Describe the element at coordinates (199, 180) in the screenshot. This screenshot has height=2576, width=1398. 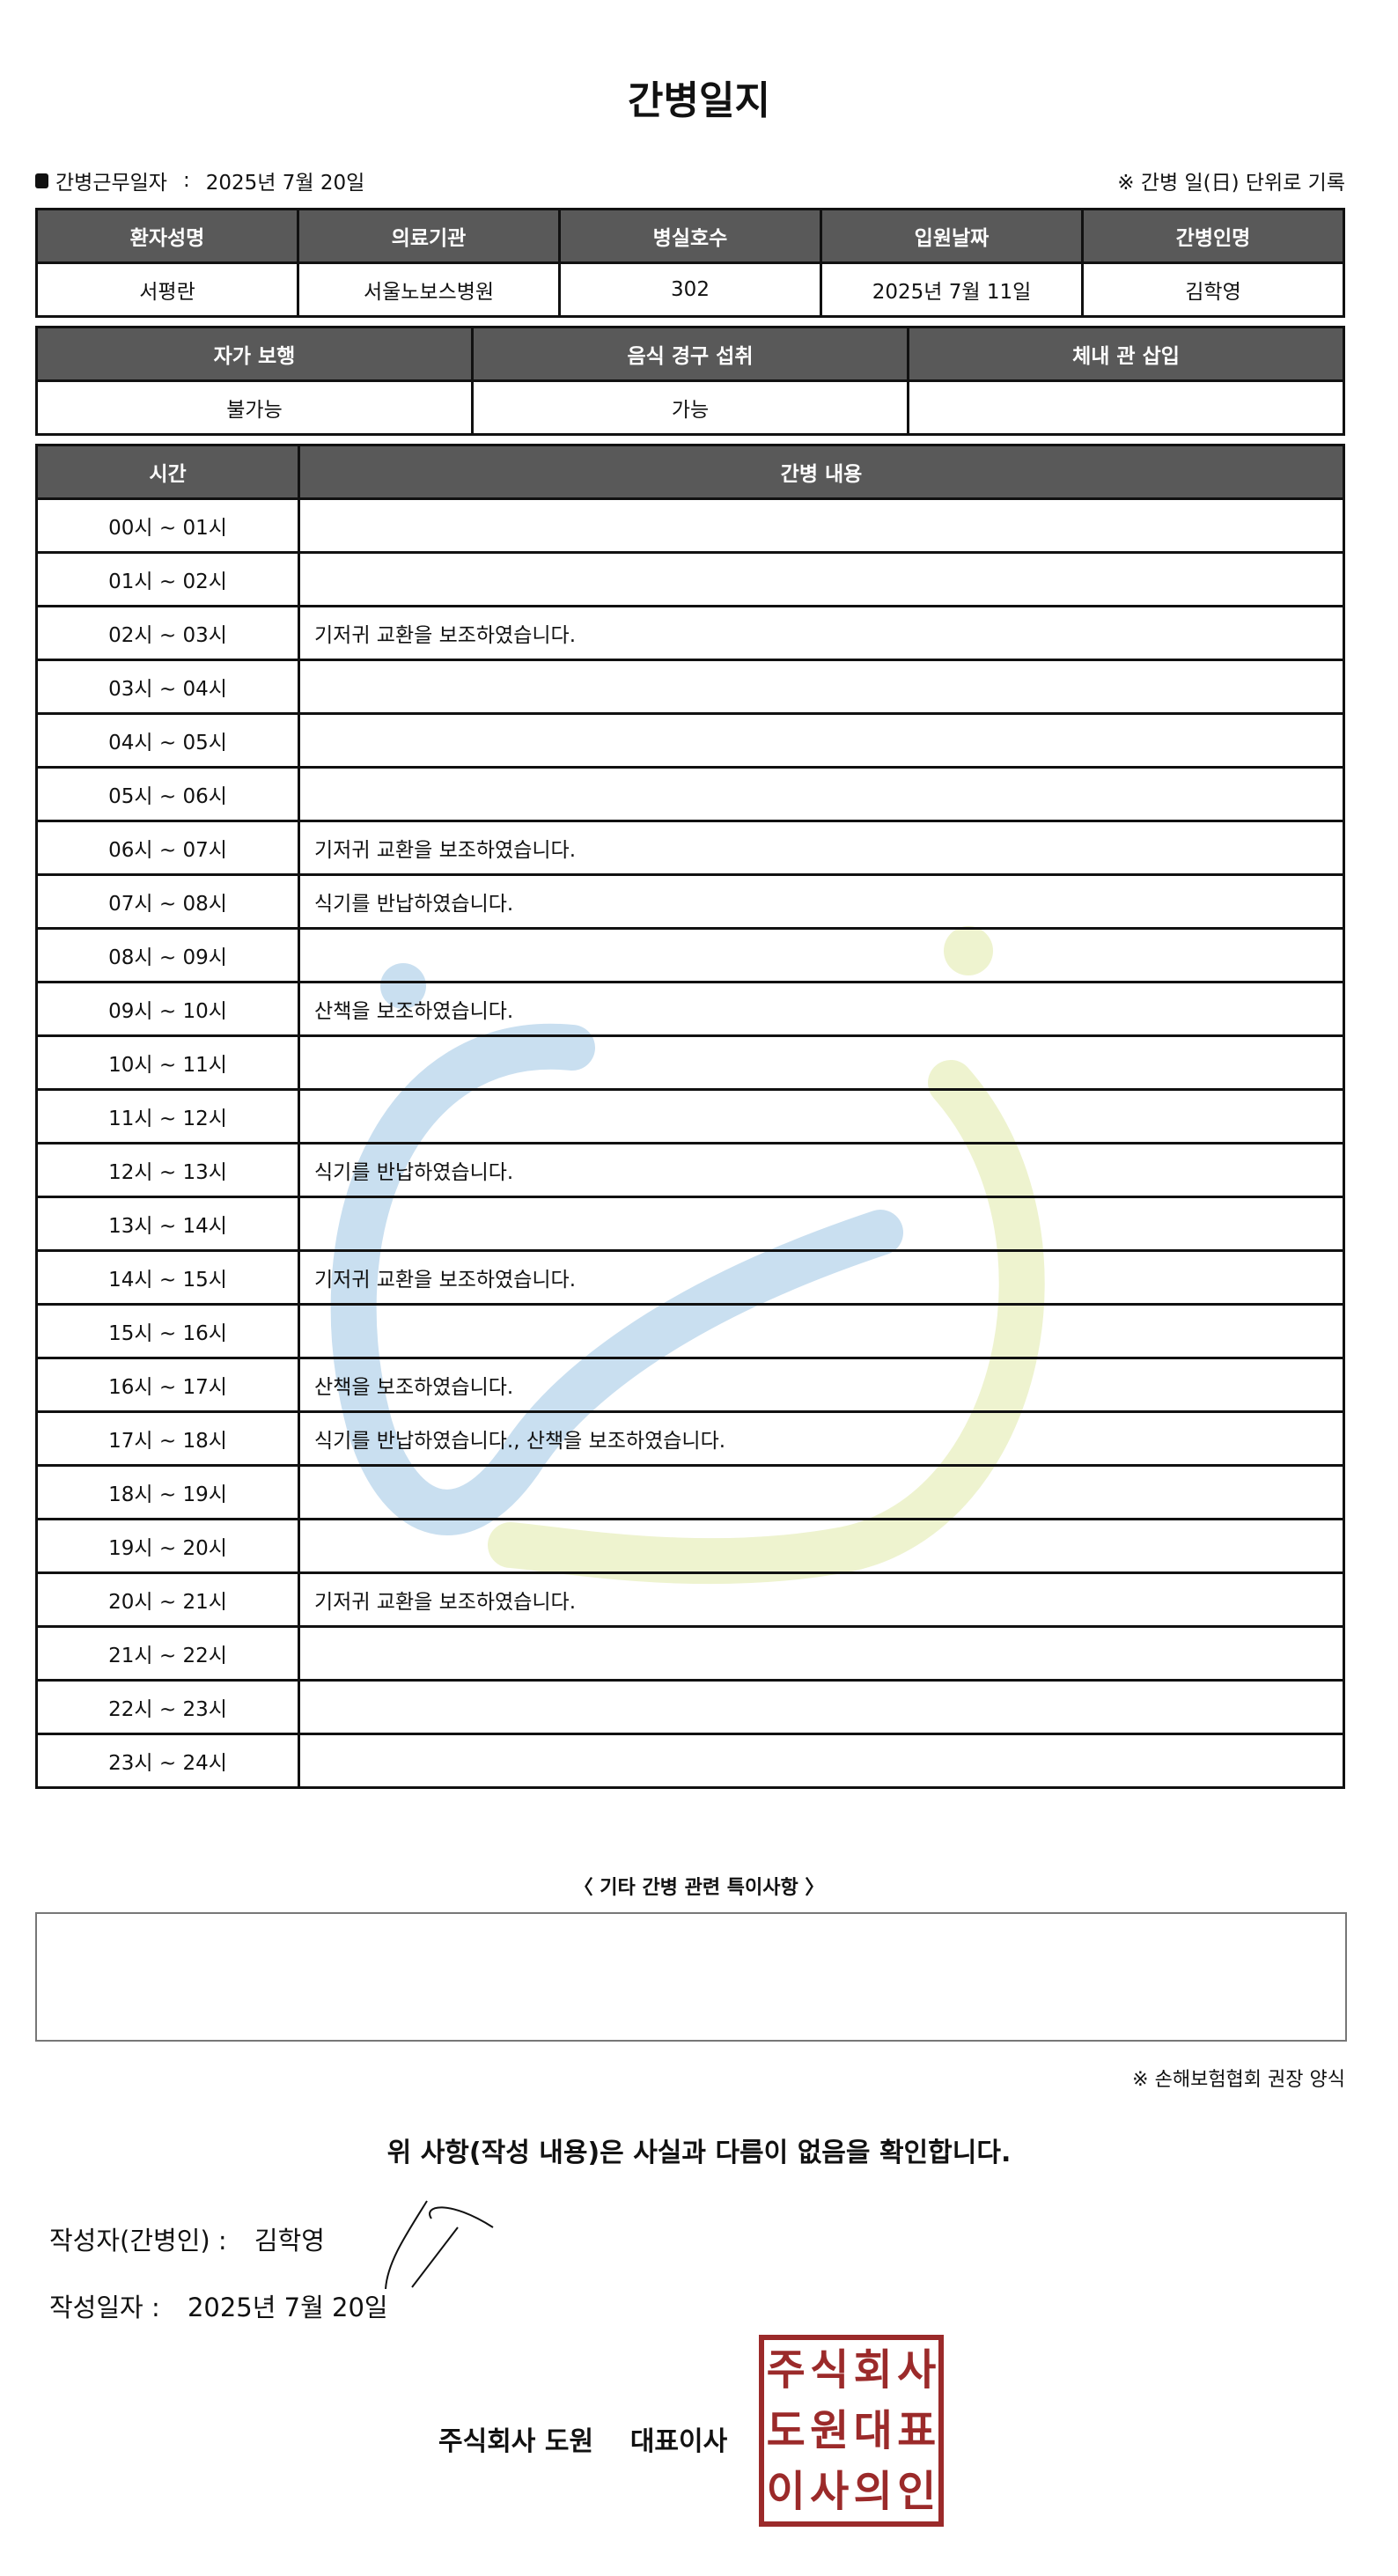
I see `work-date: 간병근무일자 : 2025년 7월 20일` at that location.